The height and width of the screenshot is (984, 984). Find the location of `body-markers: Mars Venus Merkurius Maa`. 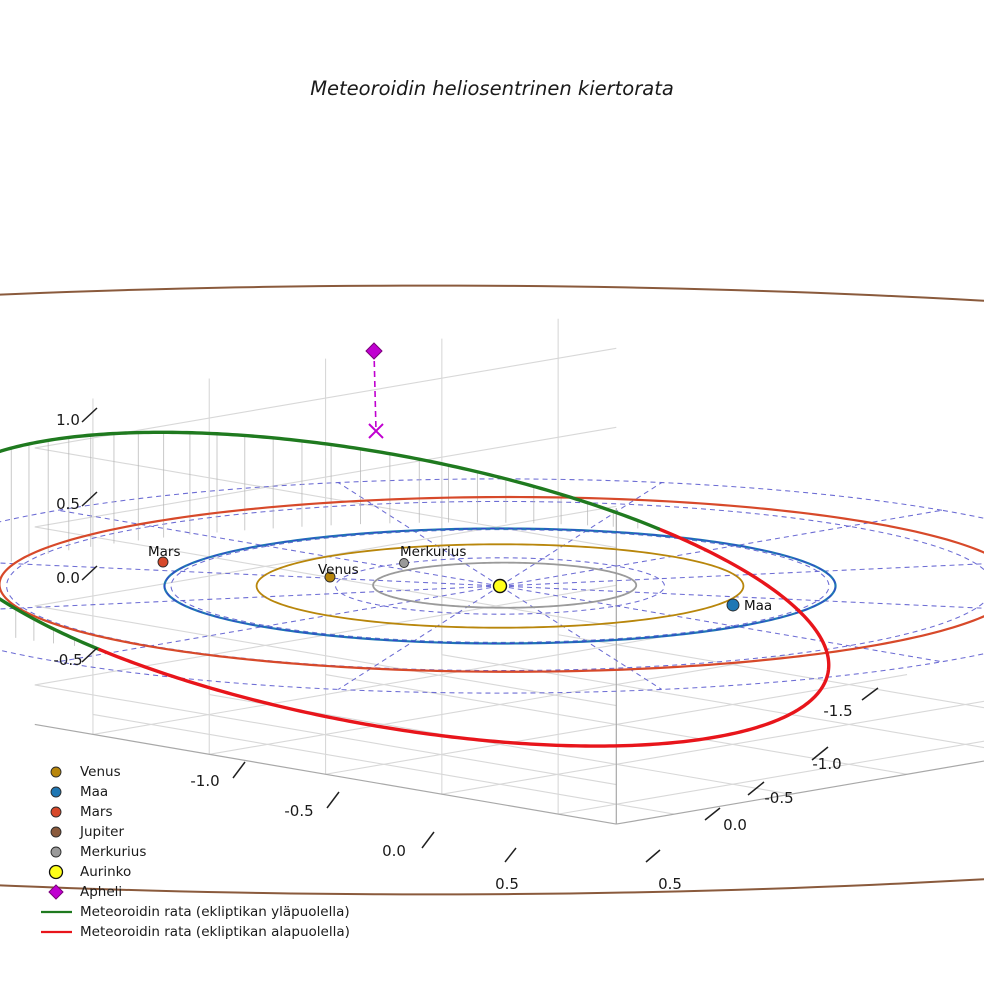

body-markers: Mars Venus Merkurius Maa is located at coordinates (460, 579).